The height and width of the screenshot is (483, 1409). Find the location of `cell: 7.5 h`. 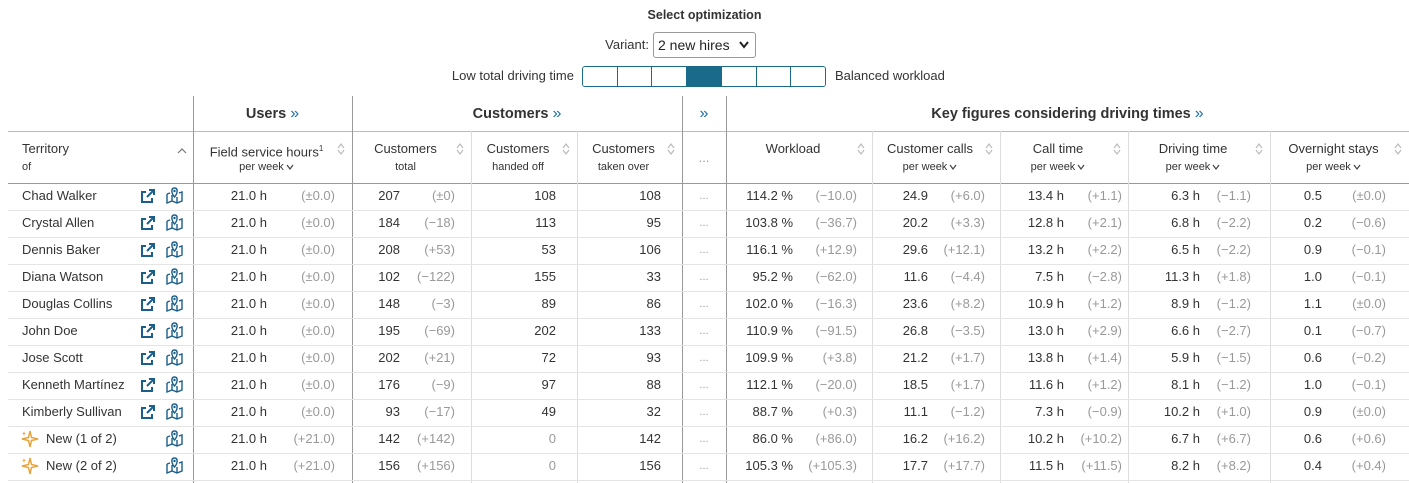

cell: 7.5 h is located at coordinates (1049, 276).